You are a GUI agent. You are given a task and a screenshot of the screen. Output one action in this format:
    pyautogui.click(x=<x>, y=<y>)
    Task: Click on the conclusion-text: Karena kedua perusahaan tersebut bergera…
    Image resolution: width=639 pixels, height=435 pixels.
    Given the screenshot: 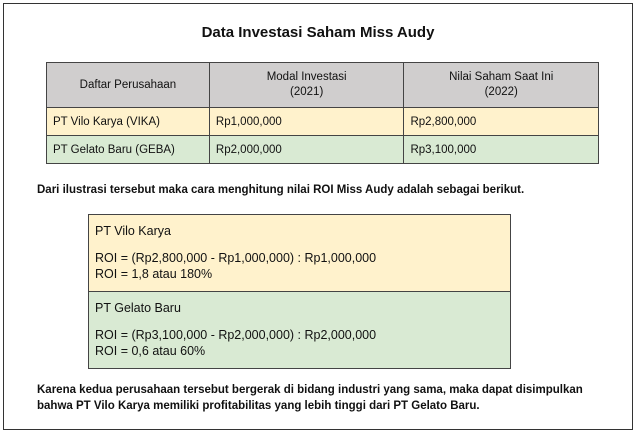 What is the action you would take?
    pyautogui.click(x=337, y=398)
    